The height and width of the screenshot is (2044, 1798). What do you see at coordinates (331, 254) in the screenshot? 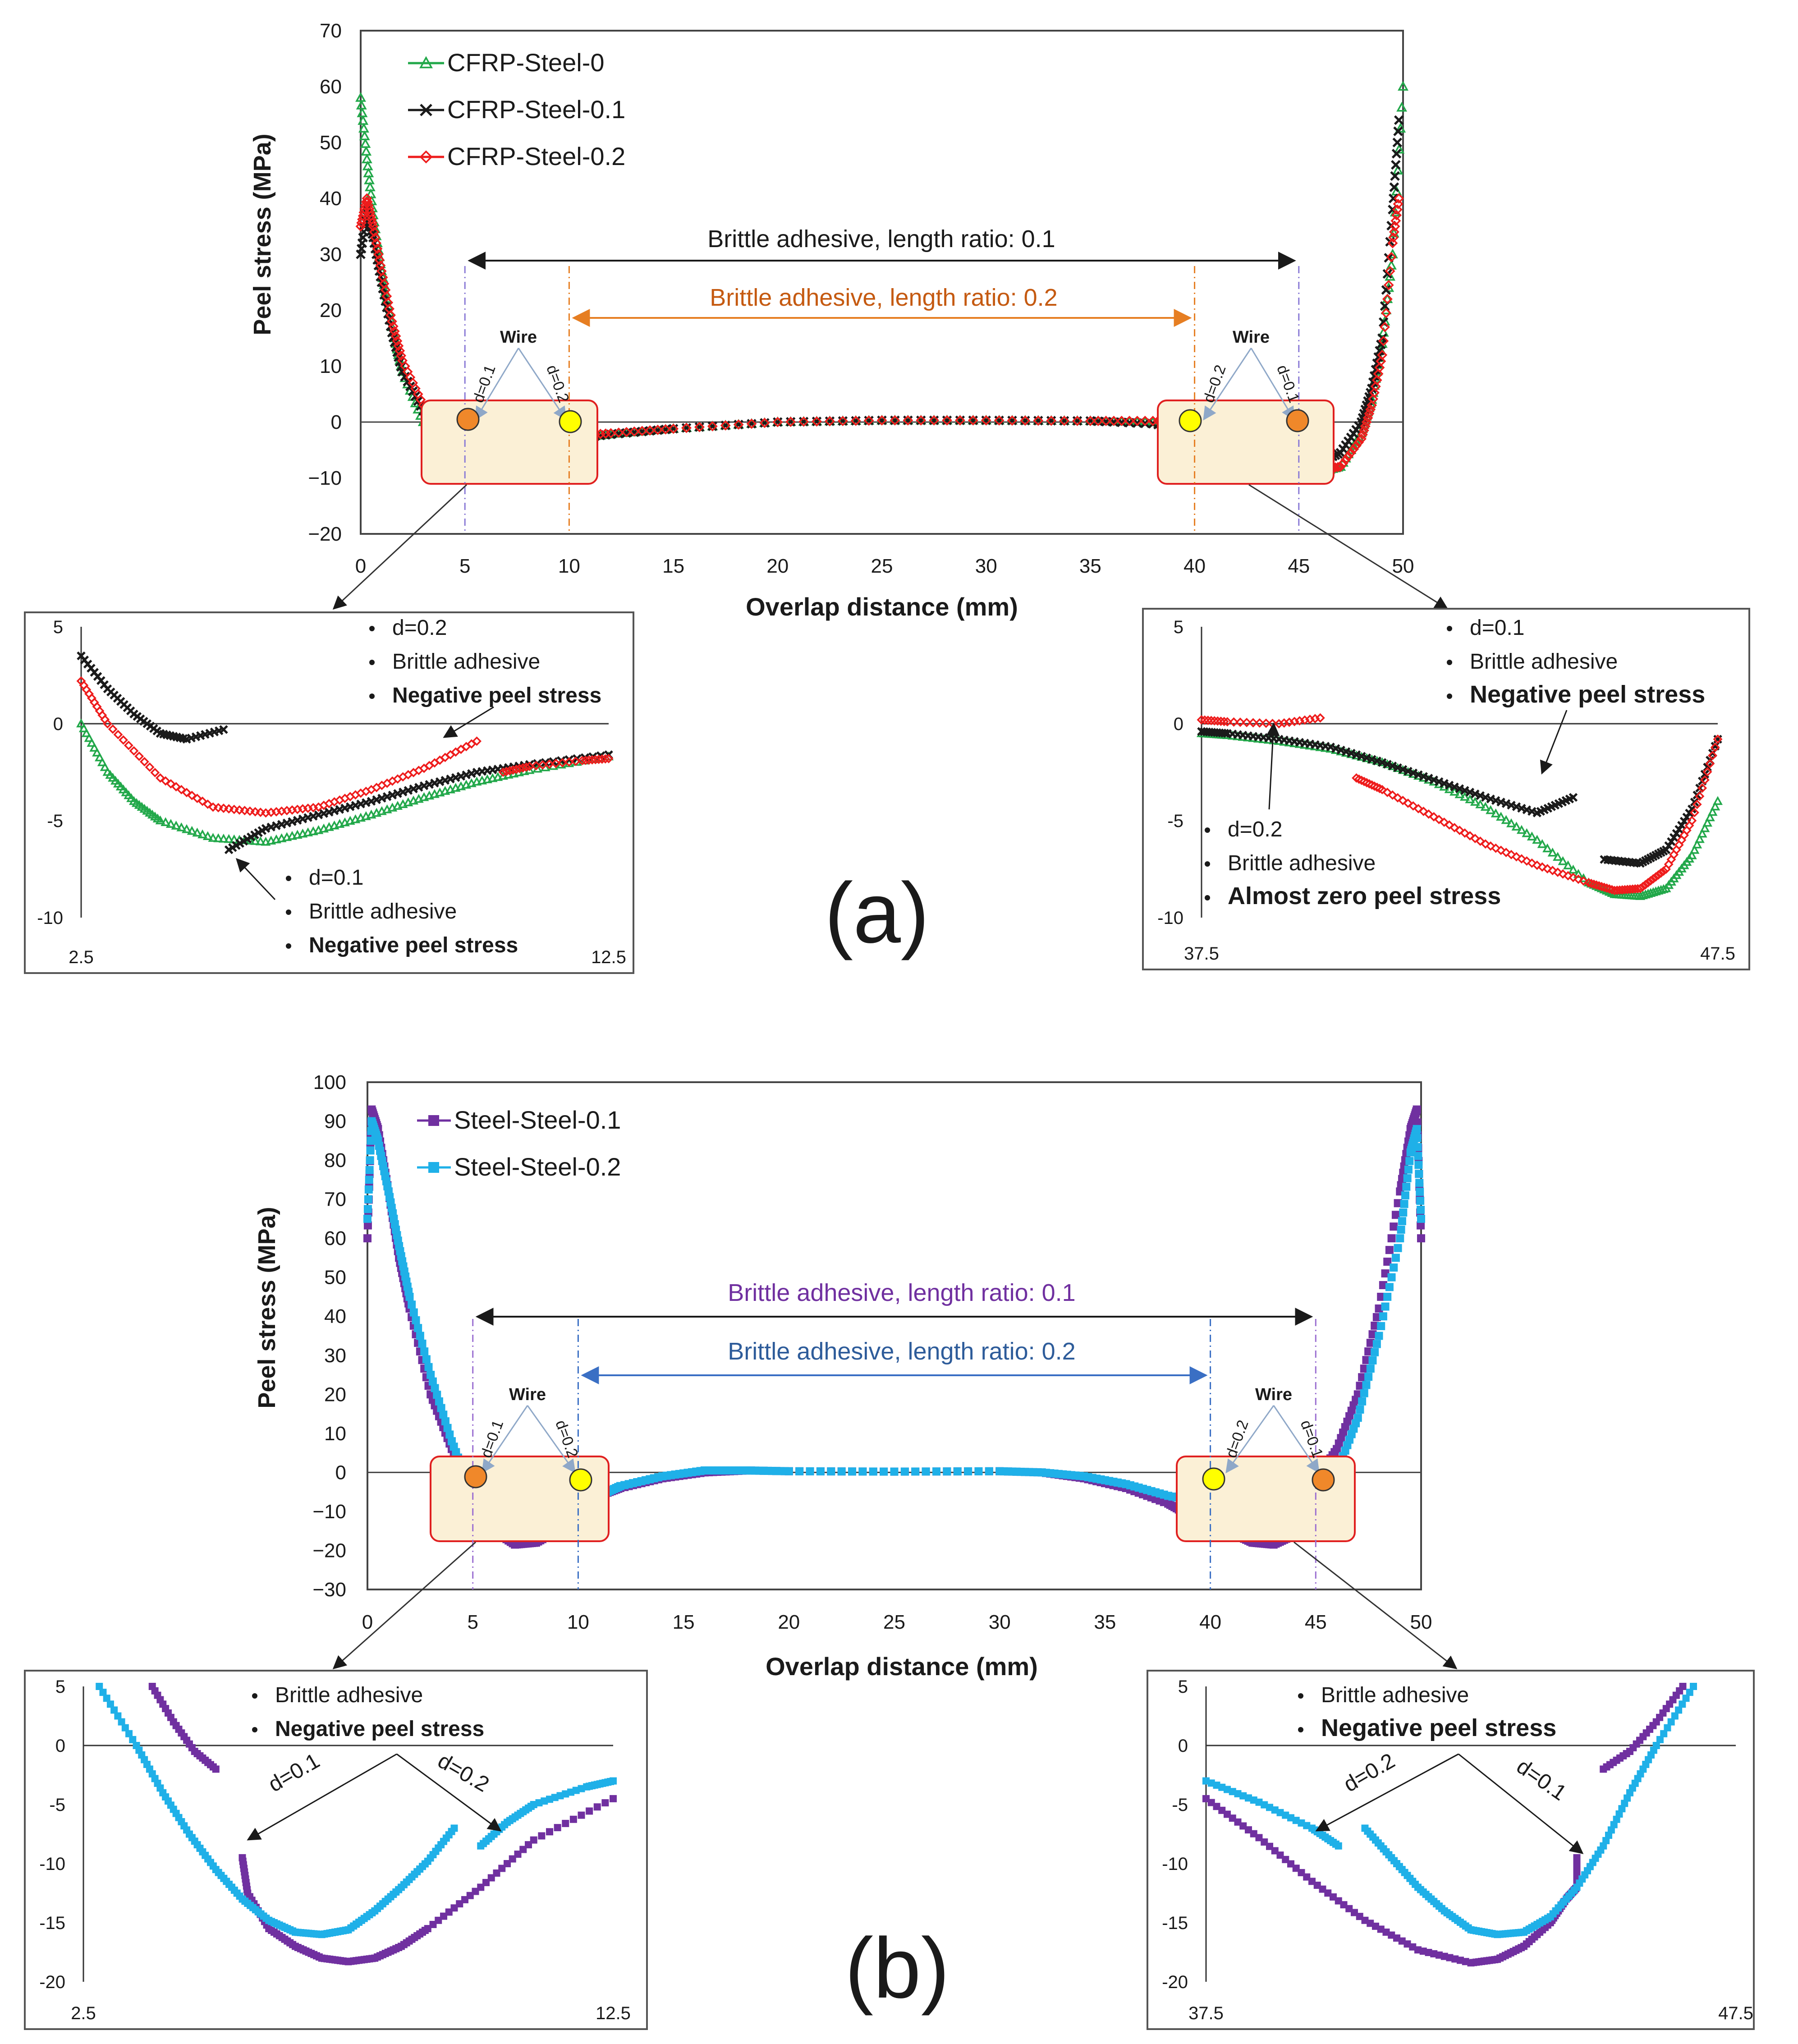
I see `y-tick-label: 30` at bounding box center [331, 254].